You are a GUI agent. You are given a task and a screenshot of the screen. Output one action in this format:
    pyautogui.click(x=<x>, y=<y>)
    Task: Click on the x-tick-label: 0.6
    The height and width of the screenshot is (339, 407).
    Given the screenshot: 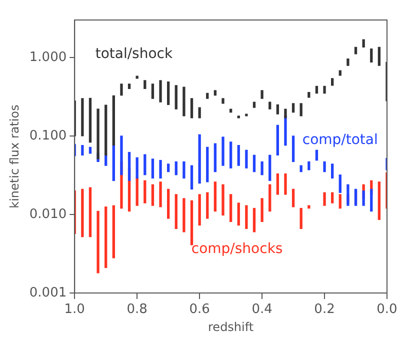 What is the action you would take?
    pyautogui.click(x=199, y=310)
    